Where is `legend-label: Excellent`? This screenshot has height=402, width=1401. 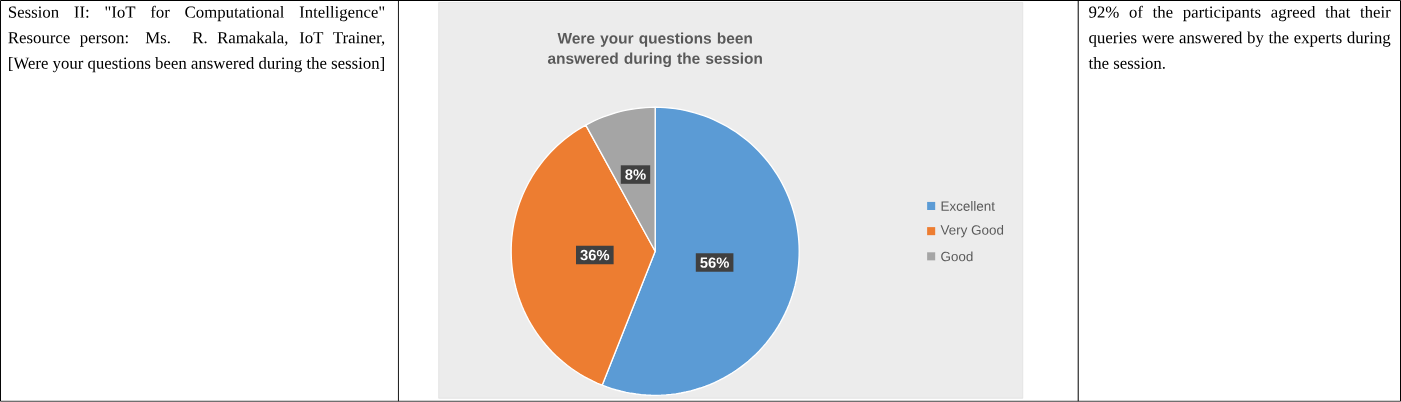
legend-label: Excellent is located at coordinates (968, 206).